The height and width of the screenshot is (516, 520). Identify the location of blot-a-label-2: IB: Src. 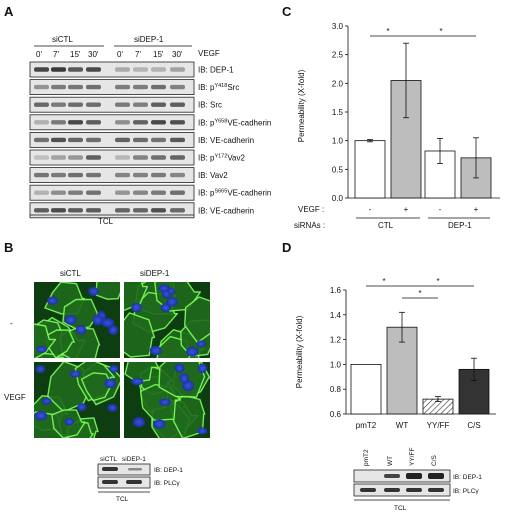
(210, 105).